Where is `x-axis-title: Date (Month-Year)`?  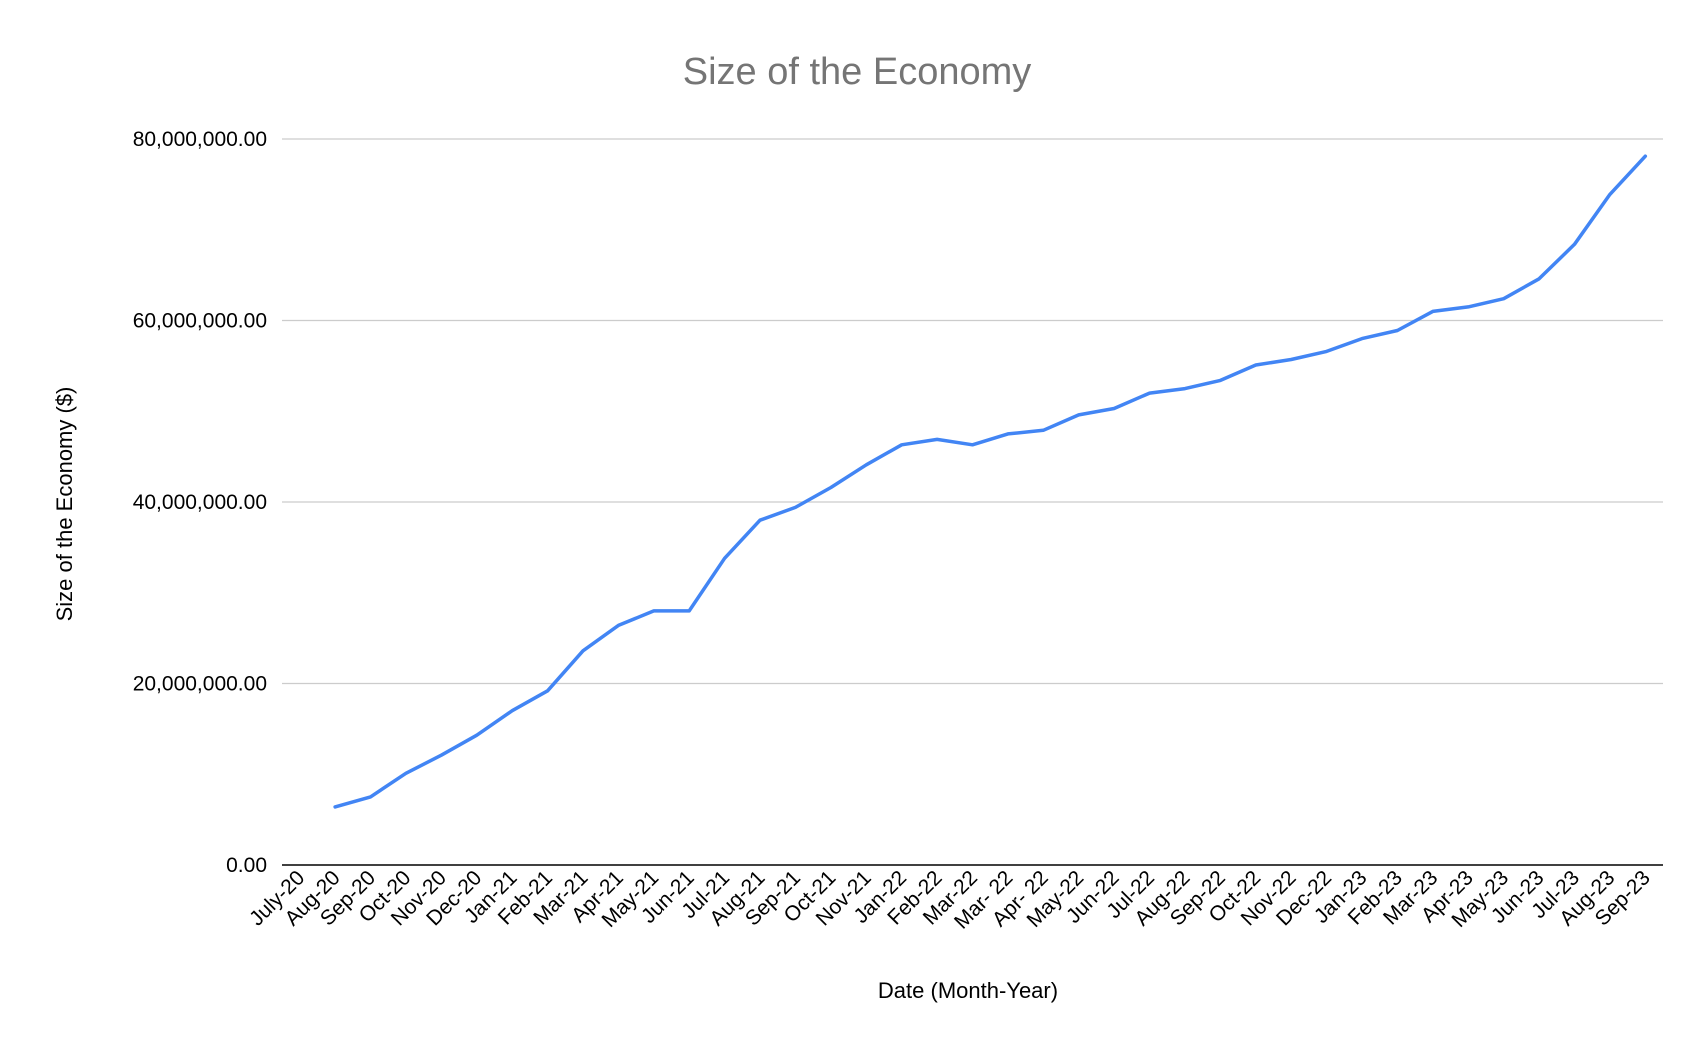
x-axis-title: Date (Month-Year) is located at coordinates (968, 990).